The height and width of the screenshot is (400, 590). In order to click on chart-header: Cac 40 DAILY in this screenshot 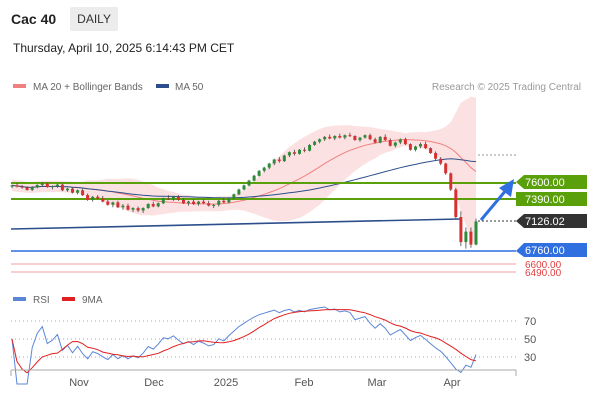, I will do `click(59, 19)`.